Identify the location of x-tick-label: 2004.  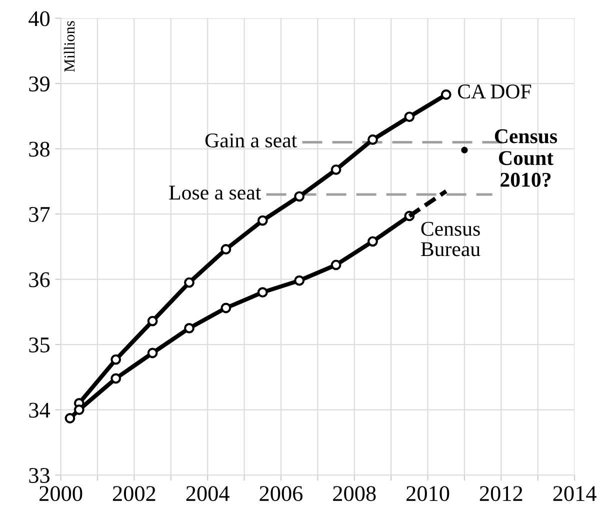
(208, 494).